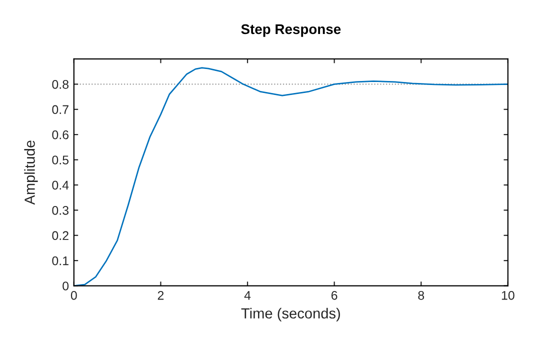 Image resolution: width=560 pixels, height=337 pixels. Describe the element at coordinates (421, 295) in the screenshot. I see `x-tick-label: 8` at that location.